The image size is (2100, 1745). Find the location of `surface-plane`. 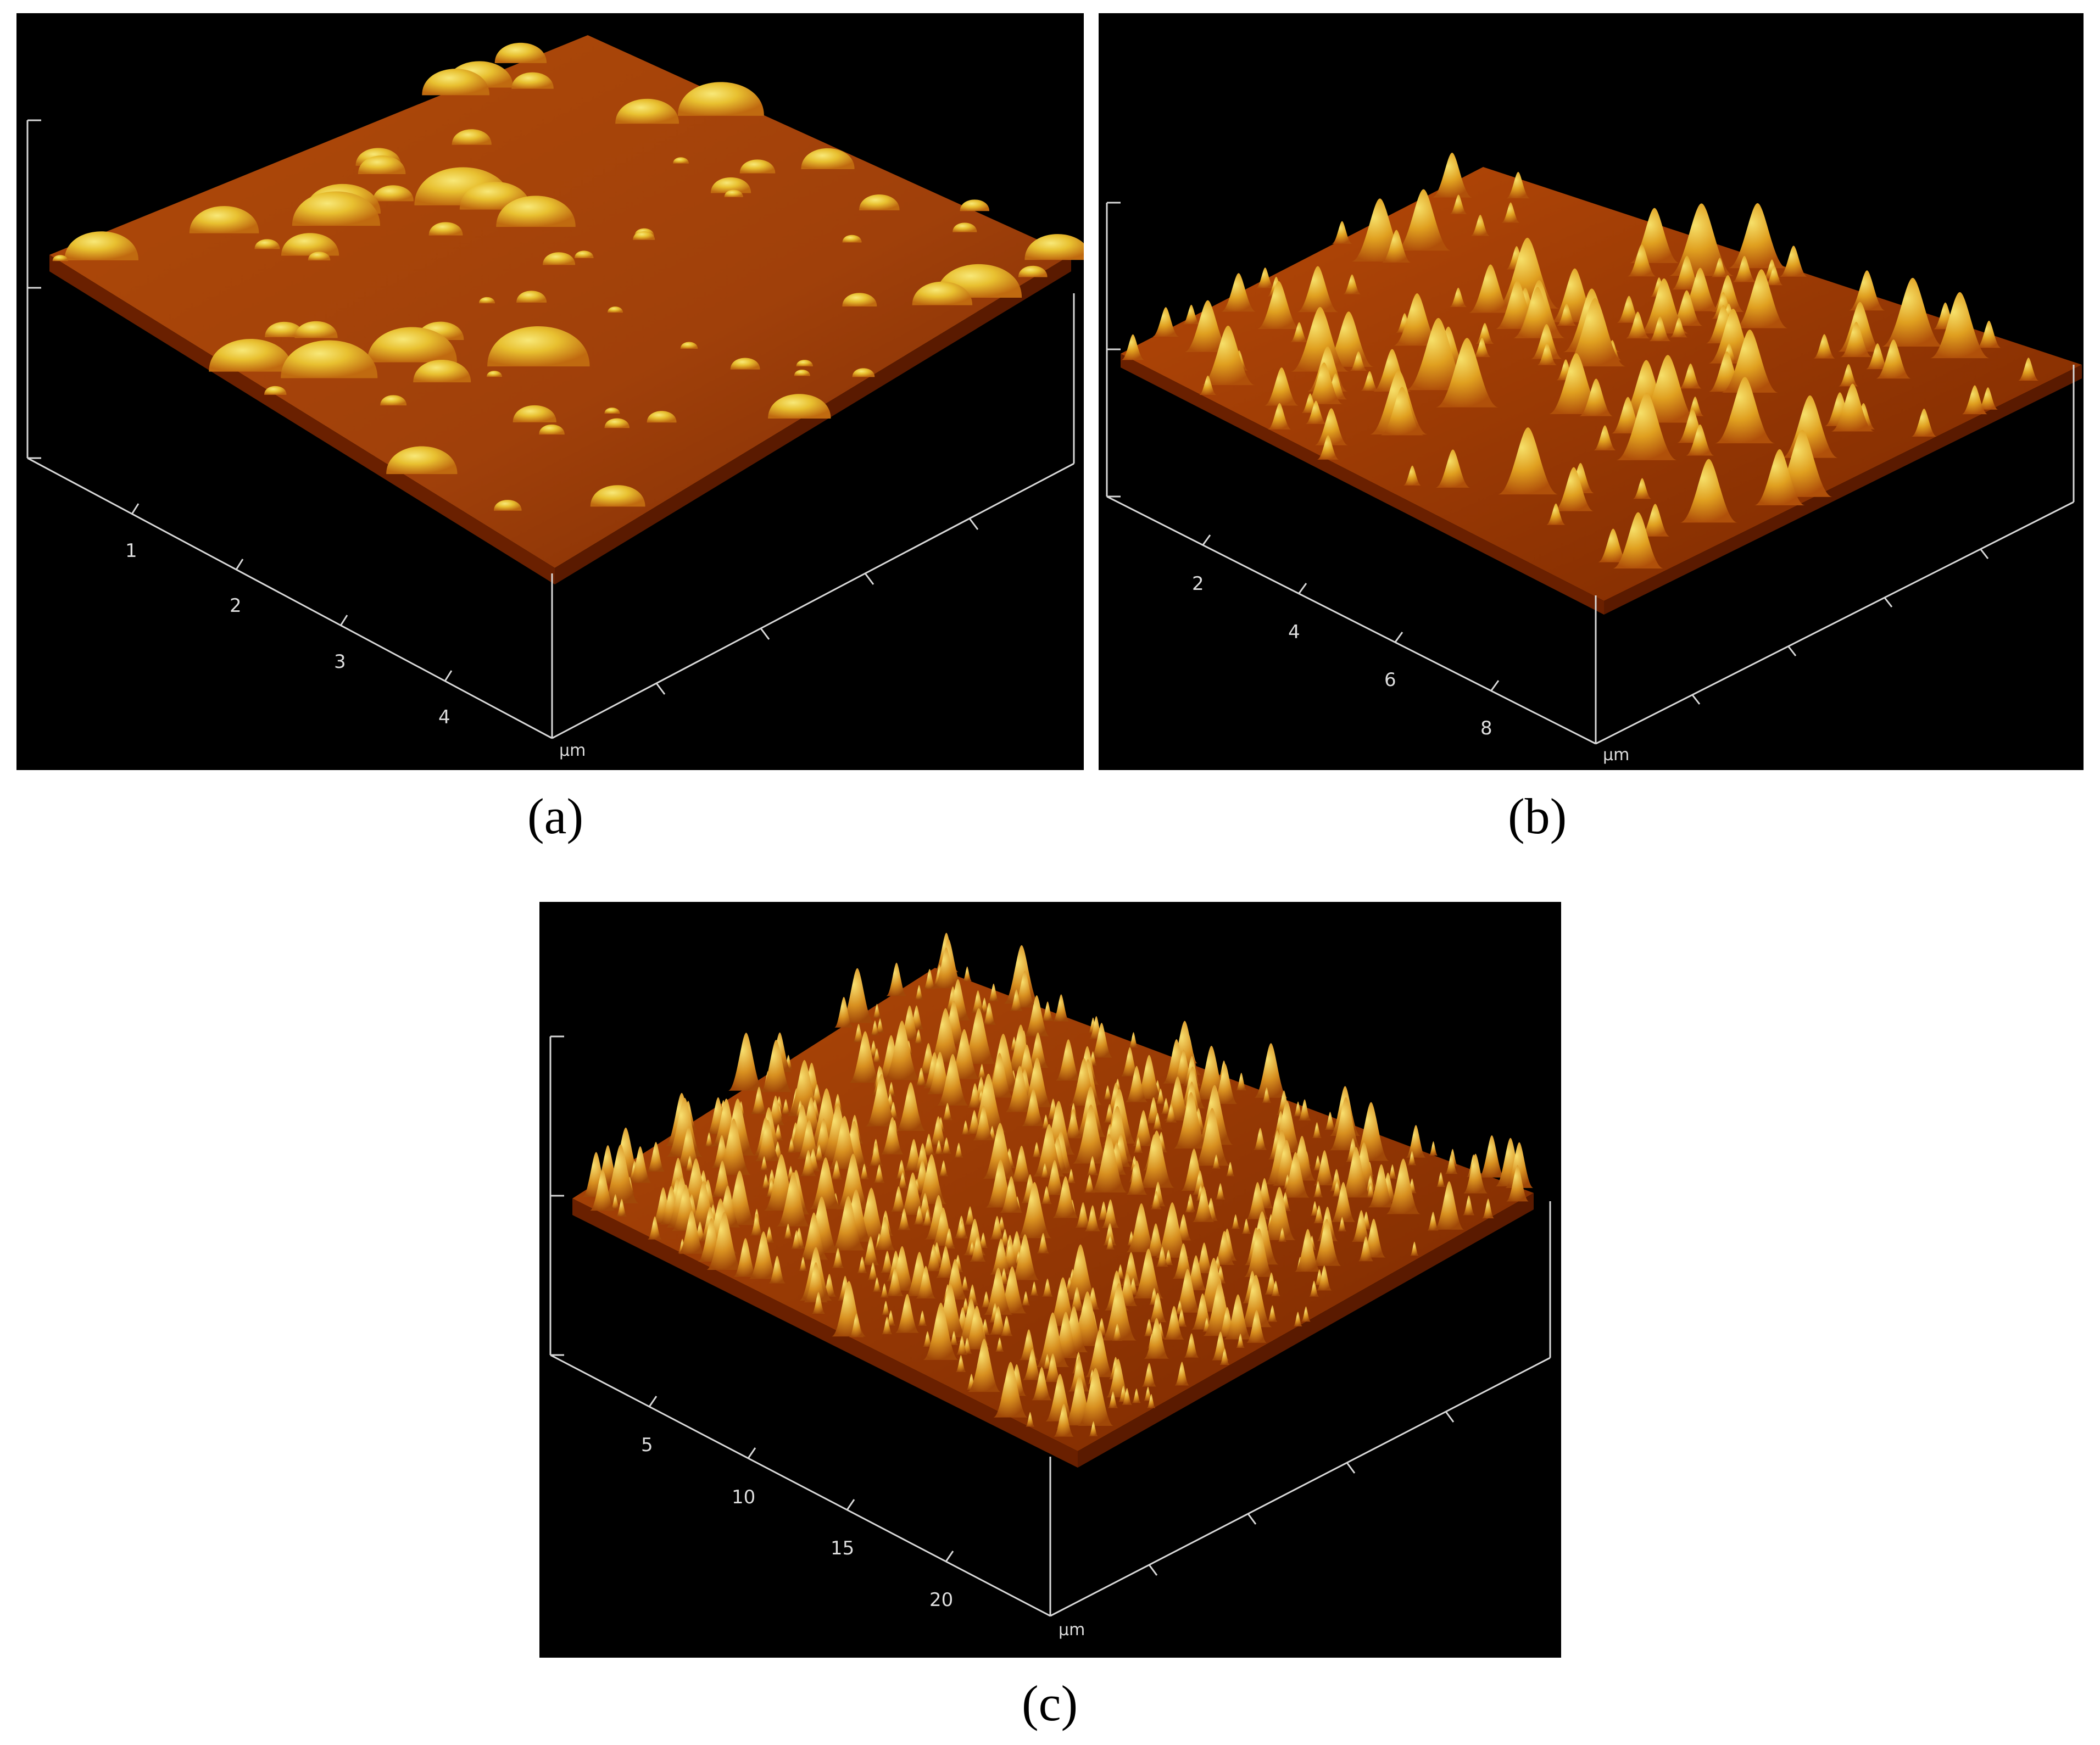

surface-plane is located at coordinates (1602, 384).